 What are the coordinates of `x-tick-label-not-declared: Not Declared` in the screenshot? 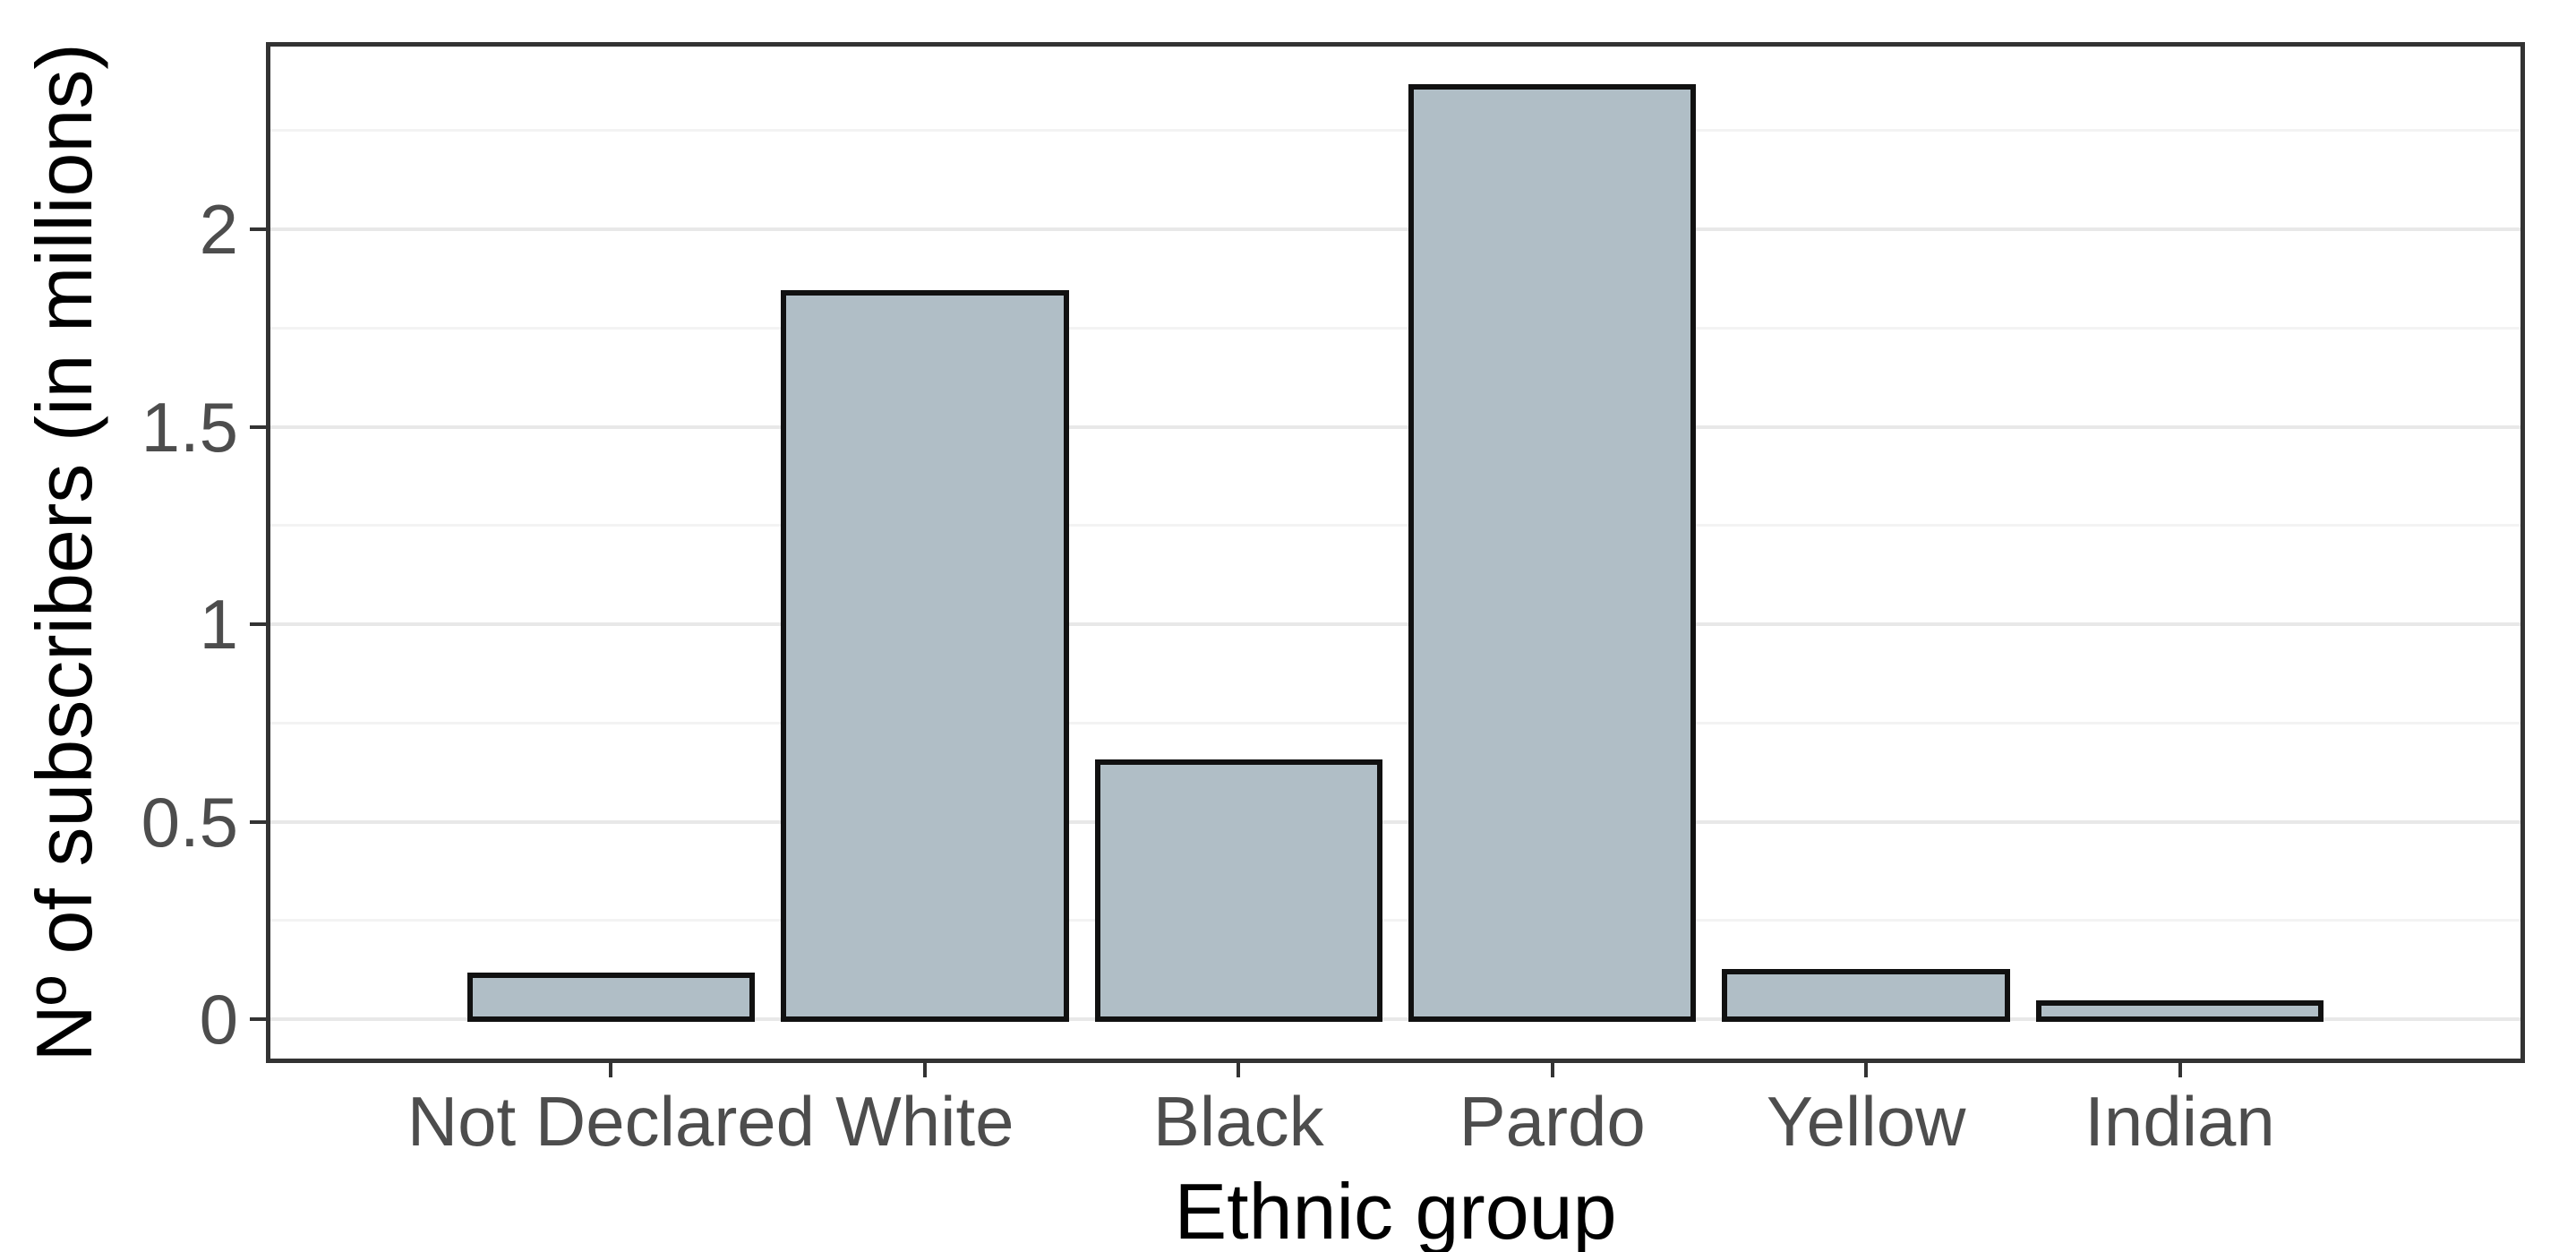 It's located at (611, 1121).